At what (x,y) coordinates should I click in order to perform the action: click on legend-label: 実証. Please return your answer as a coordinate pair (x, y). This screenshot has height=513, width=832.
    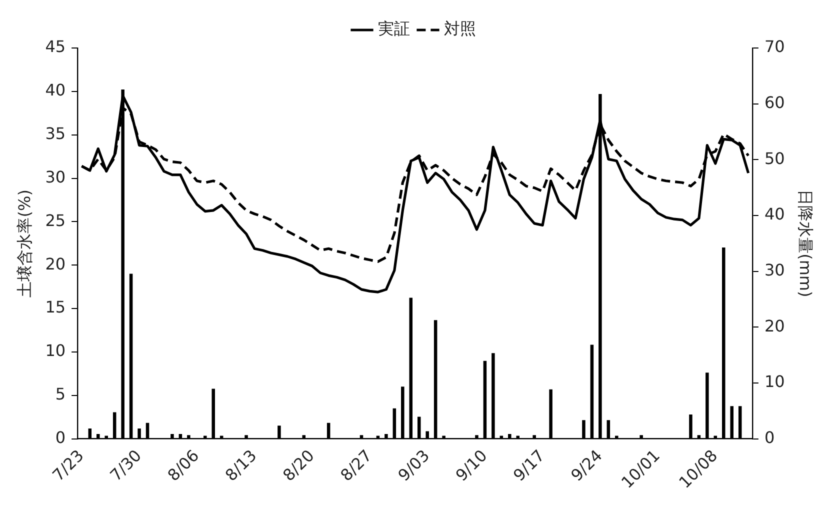
    Looking at the image, I should click on (394, 28).